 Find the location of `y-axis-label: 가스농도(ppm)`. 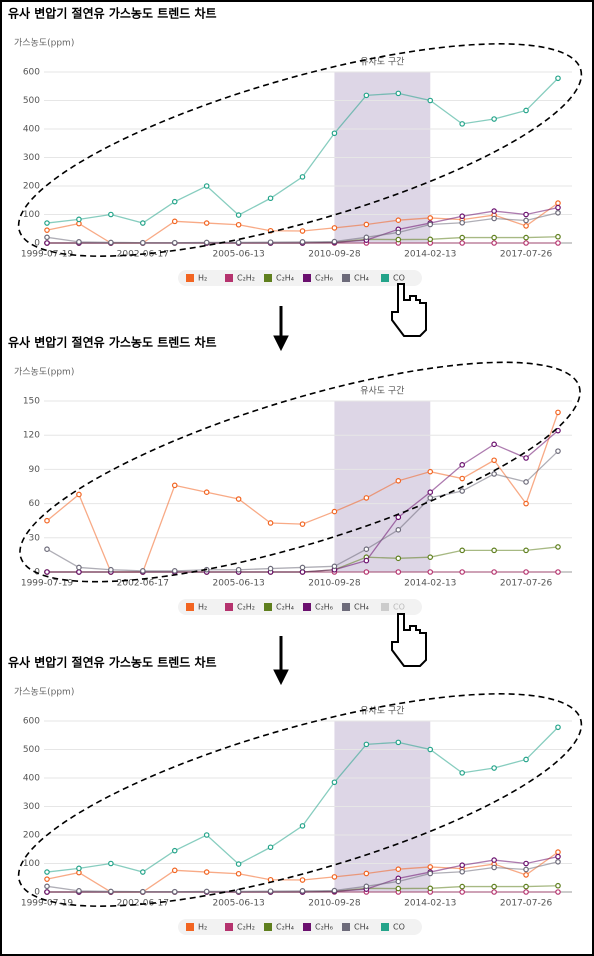

y-axis-label: 가스농도(ppm) is located at coordinates (44, 43).